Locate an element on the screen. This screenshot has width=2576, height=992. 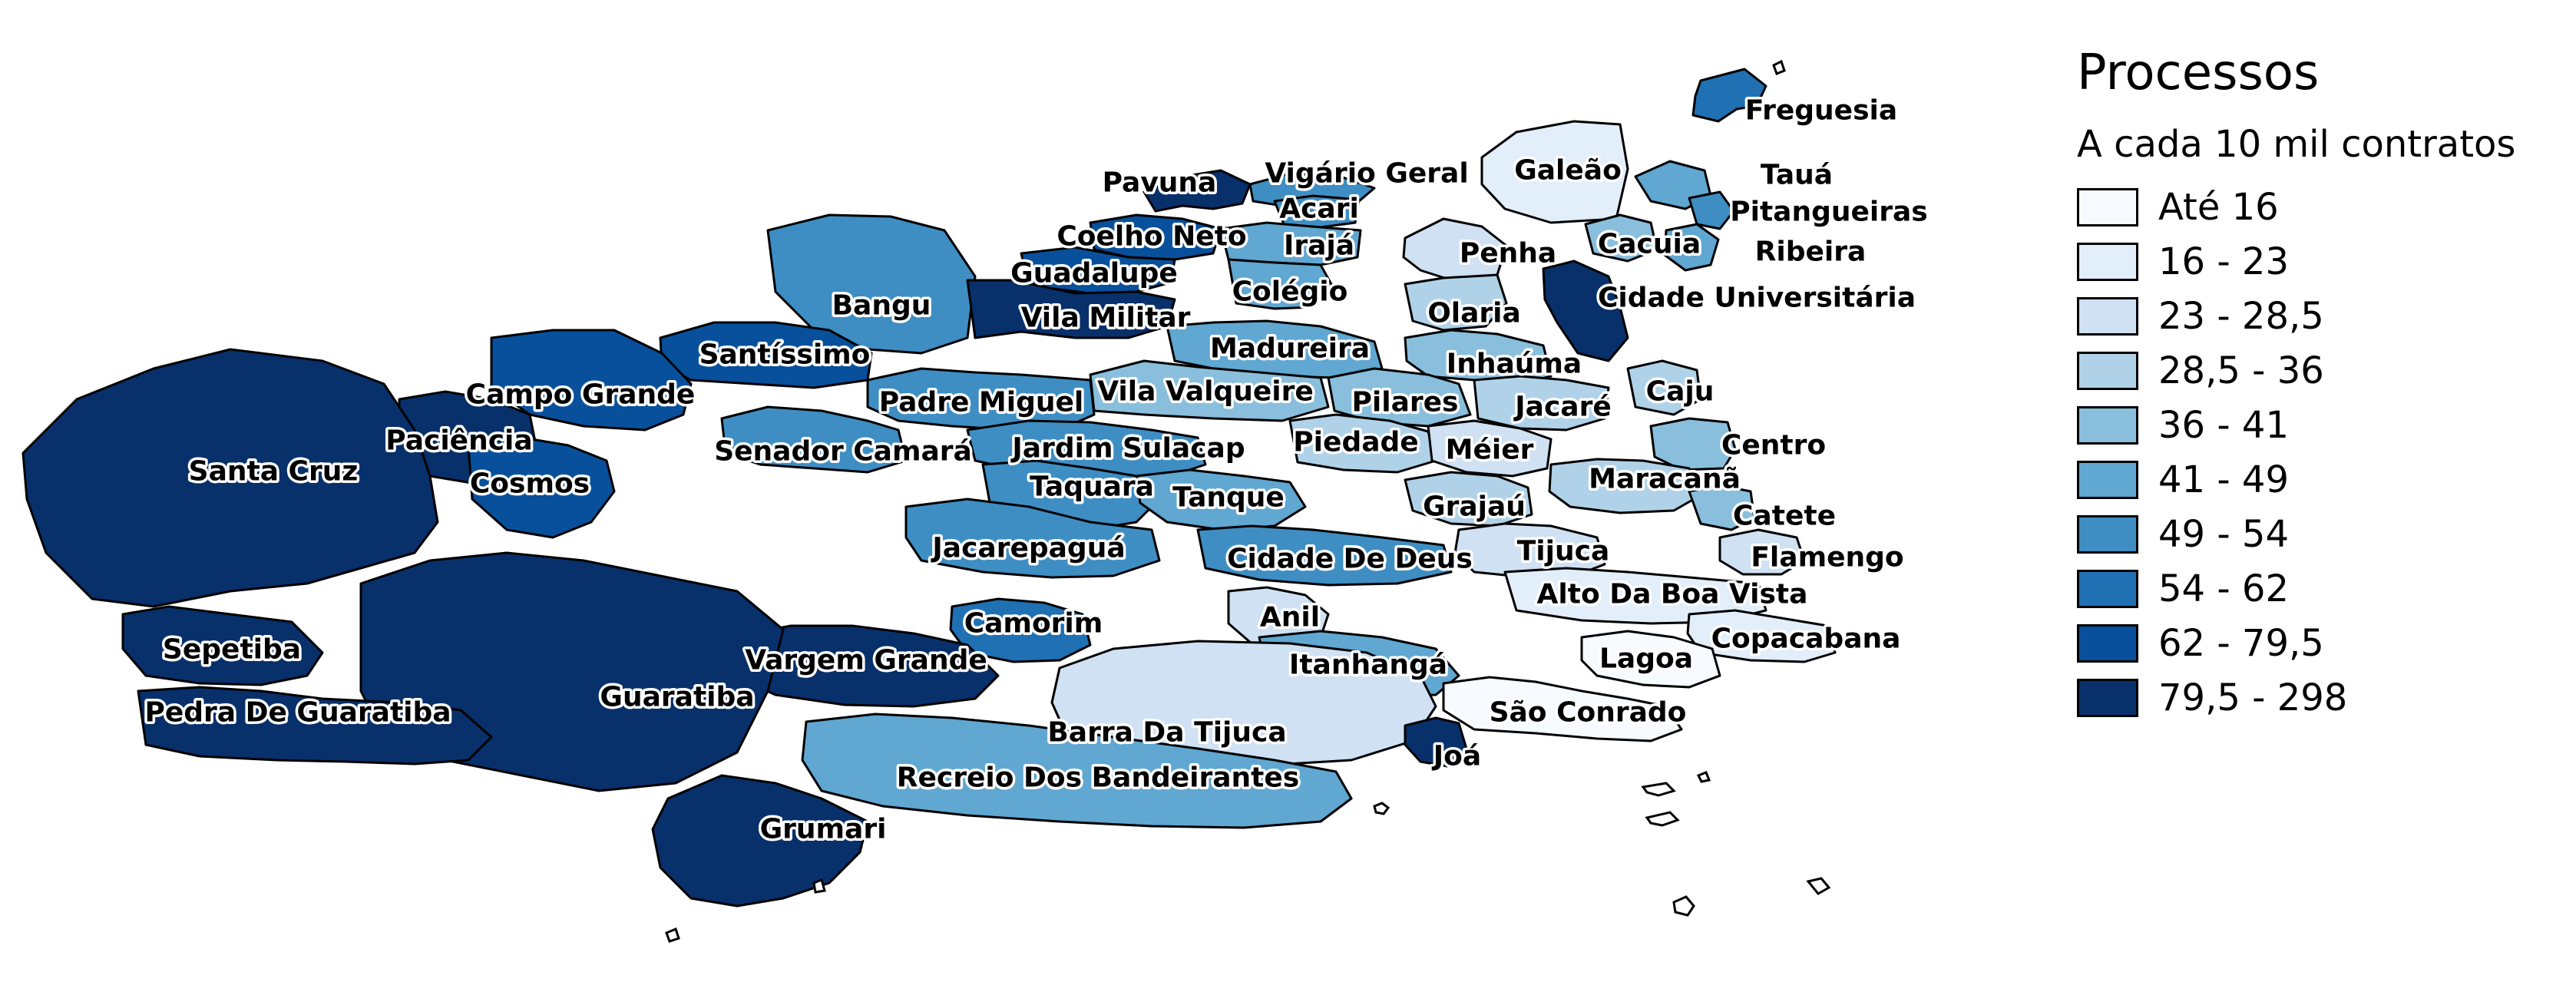
label-galeao: Galeão is located at coordinates (1568, 171).